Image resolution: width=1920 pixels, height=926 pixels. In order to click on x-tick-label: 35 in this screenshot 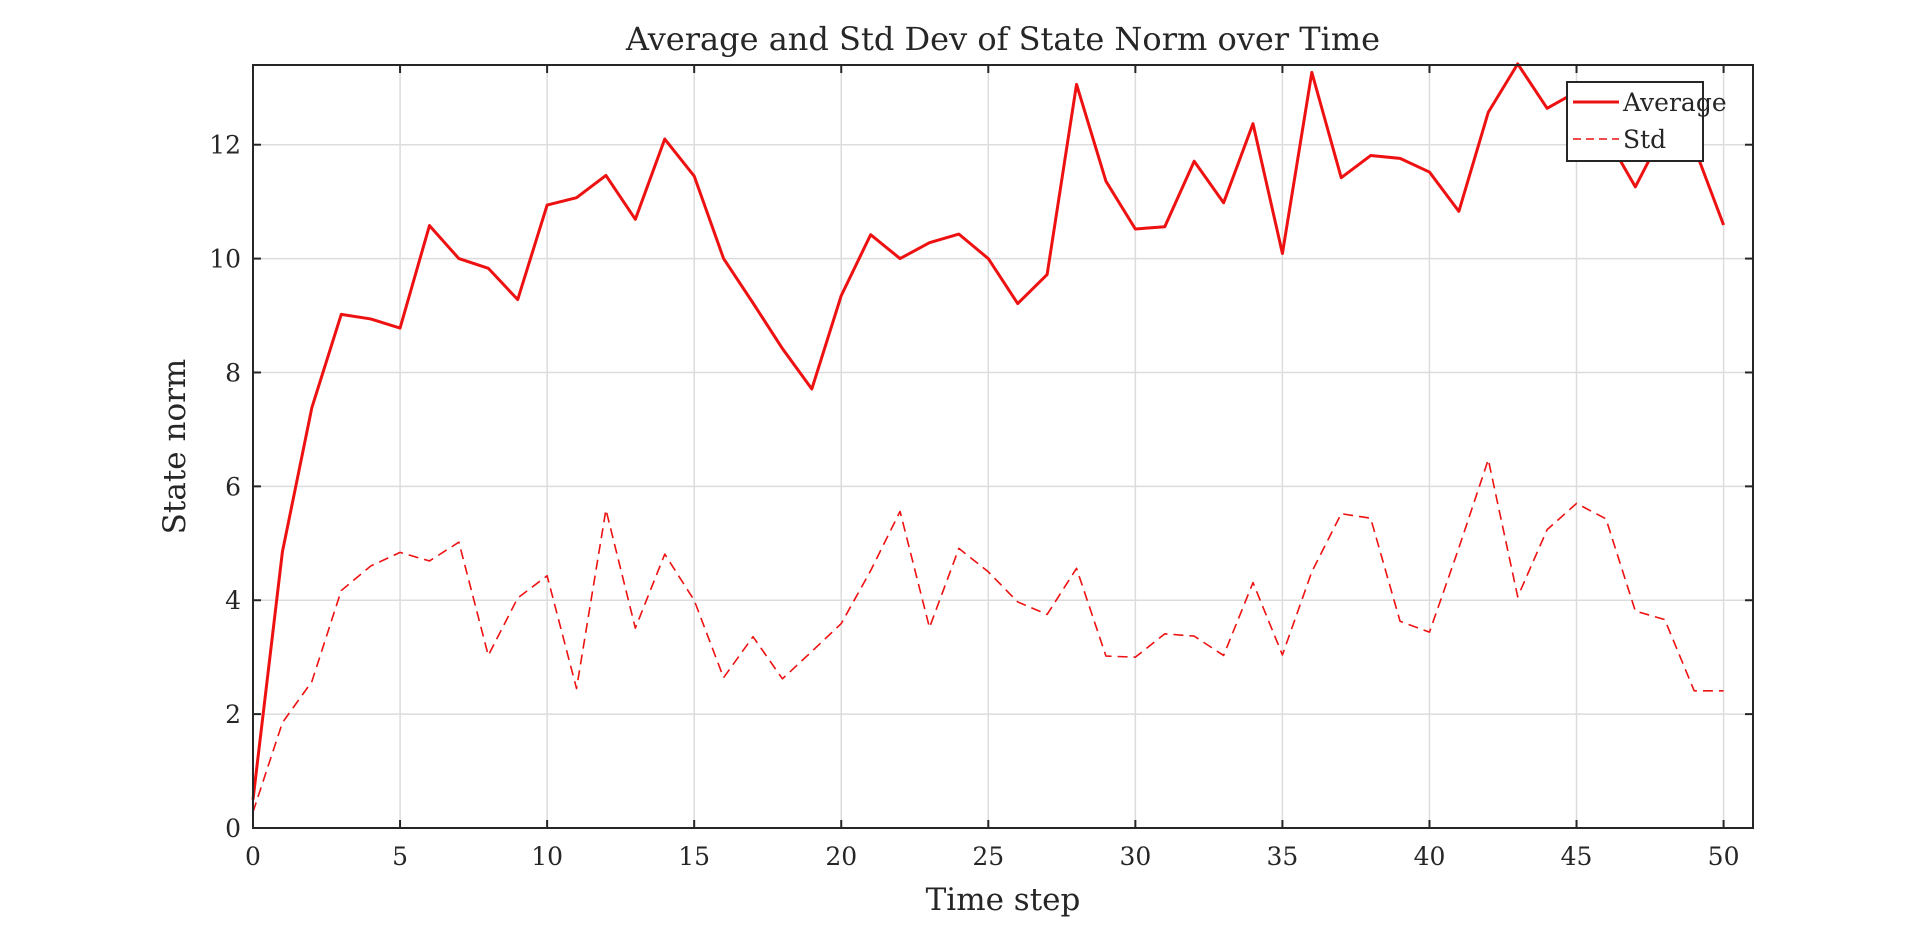, I will do `click(1283, 856)`.